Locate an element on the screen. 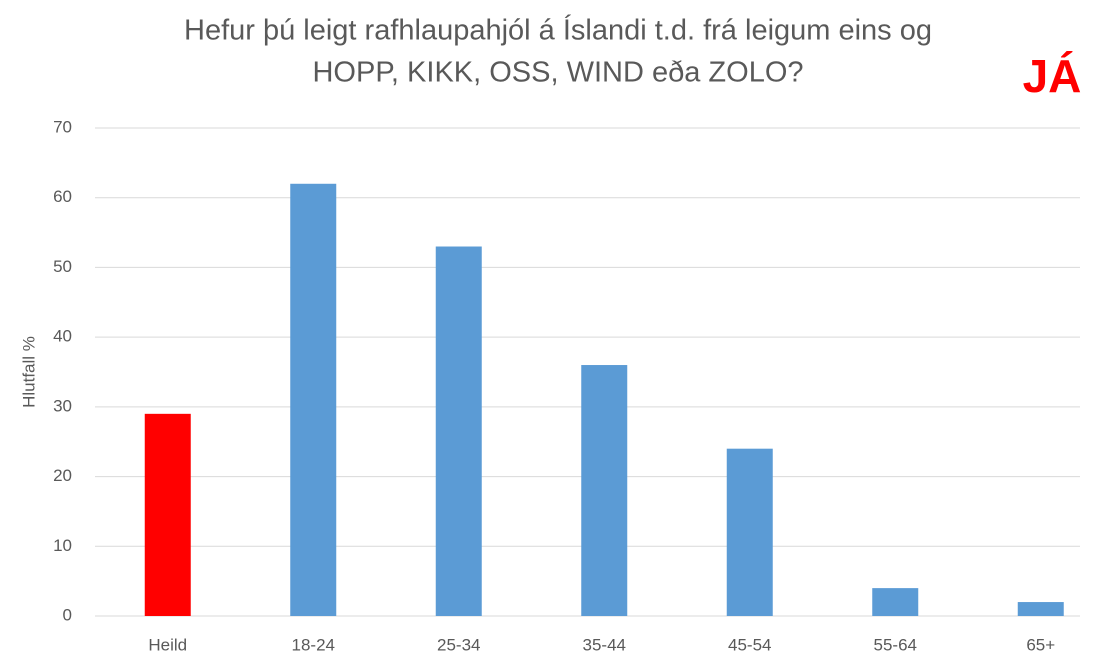  y-tick-label: 70 is located at coordinates (62, 126).